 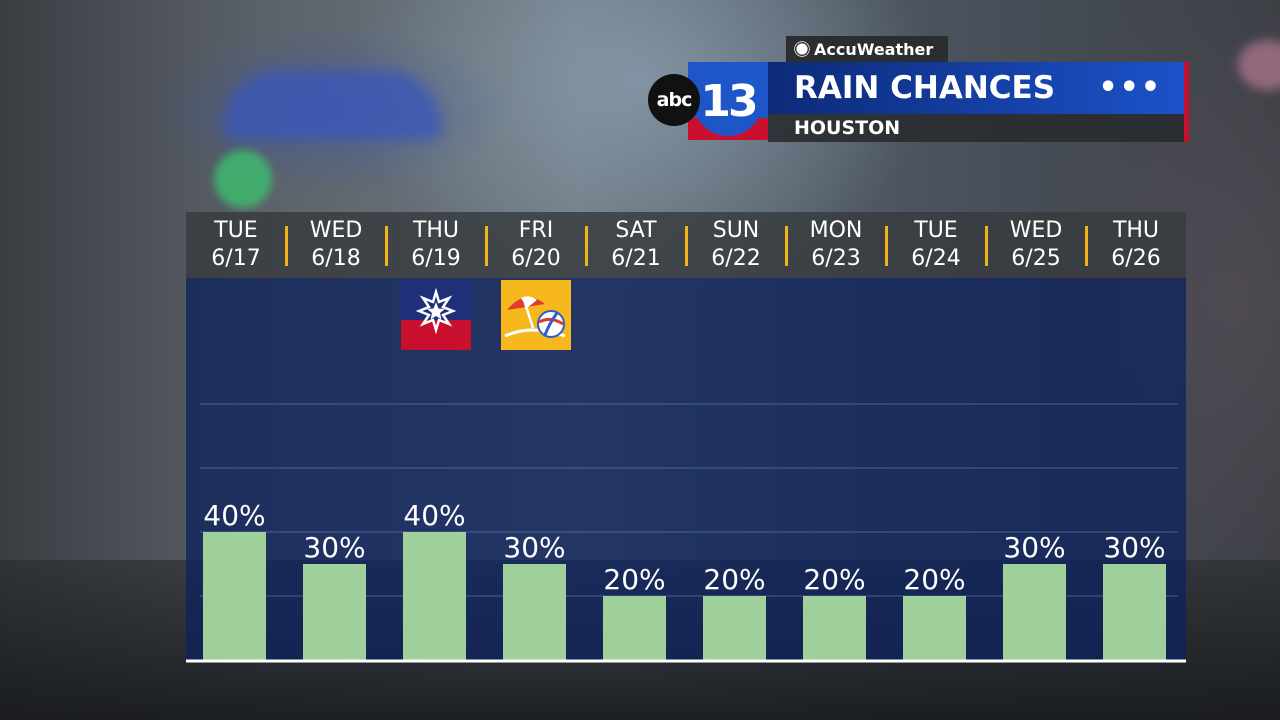 What do you see at coordinates (536, 258) in the screenshot?
I see `day-date: 6/20` at bounding box center [536, 258].